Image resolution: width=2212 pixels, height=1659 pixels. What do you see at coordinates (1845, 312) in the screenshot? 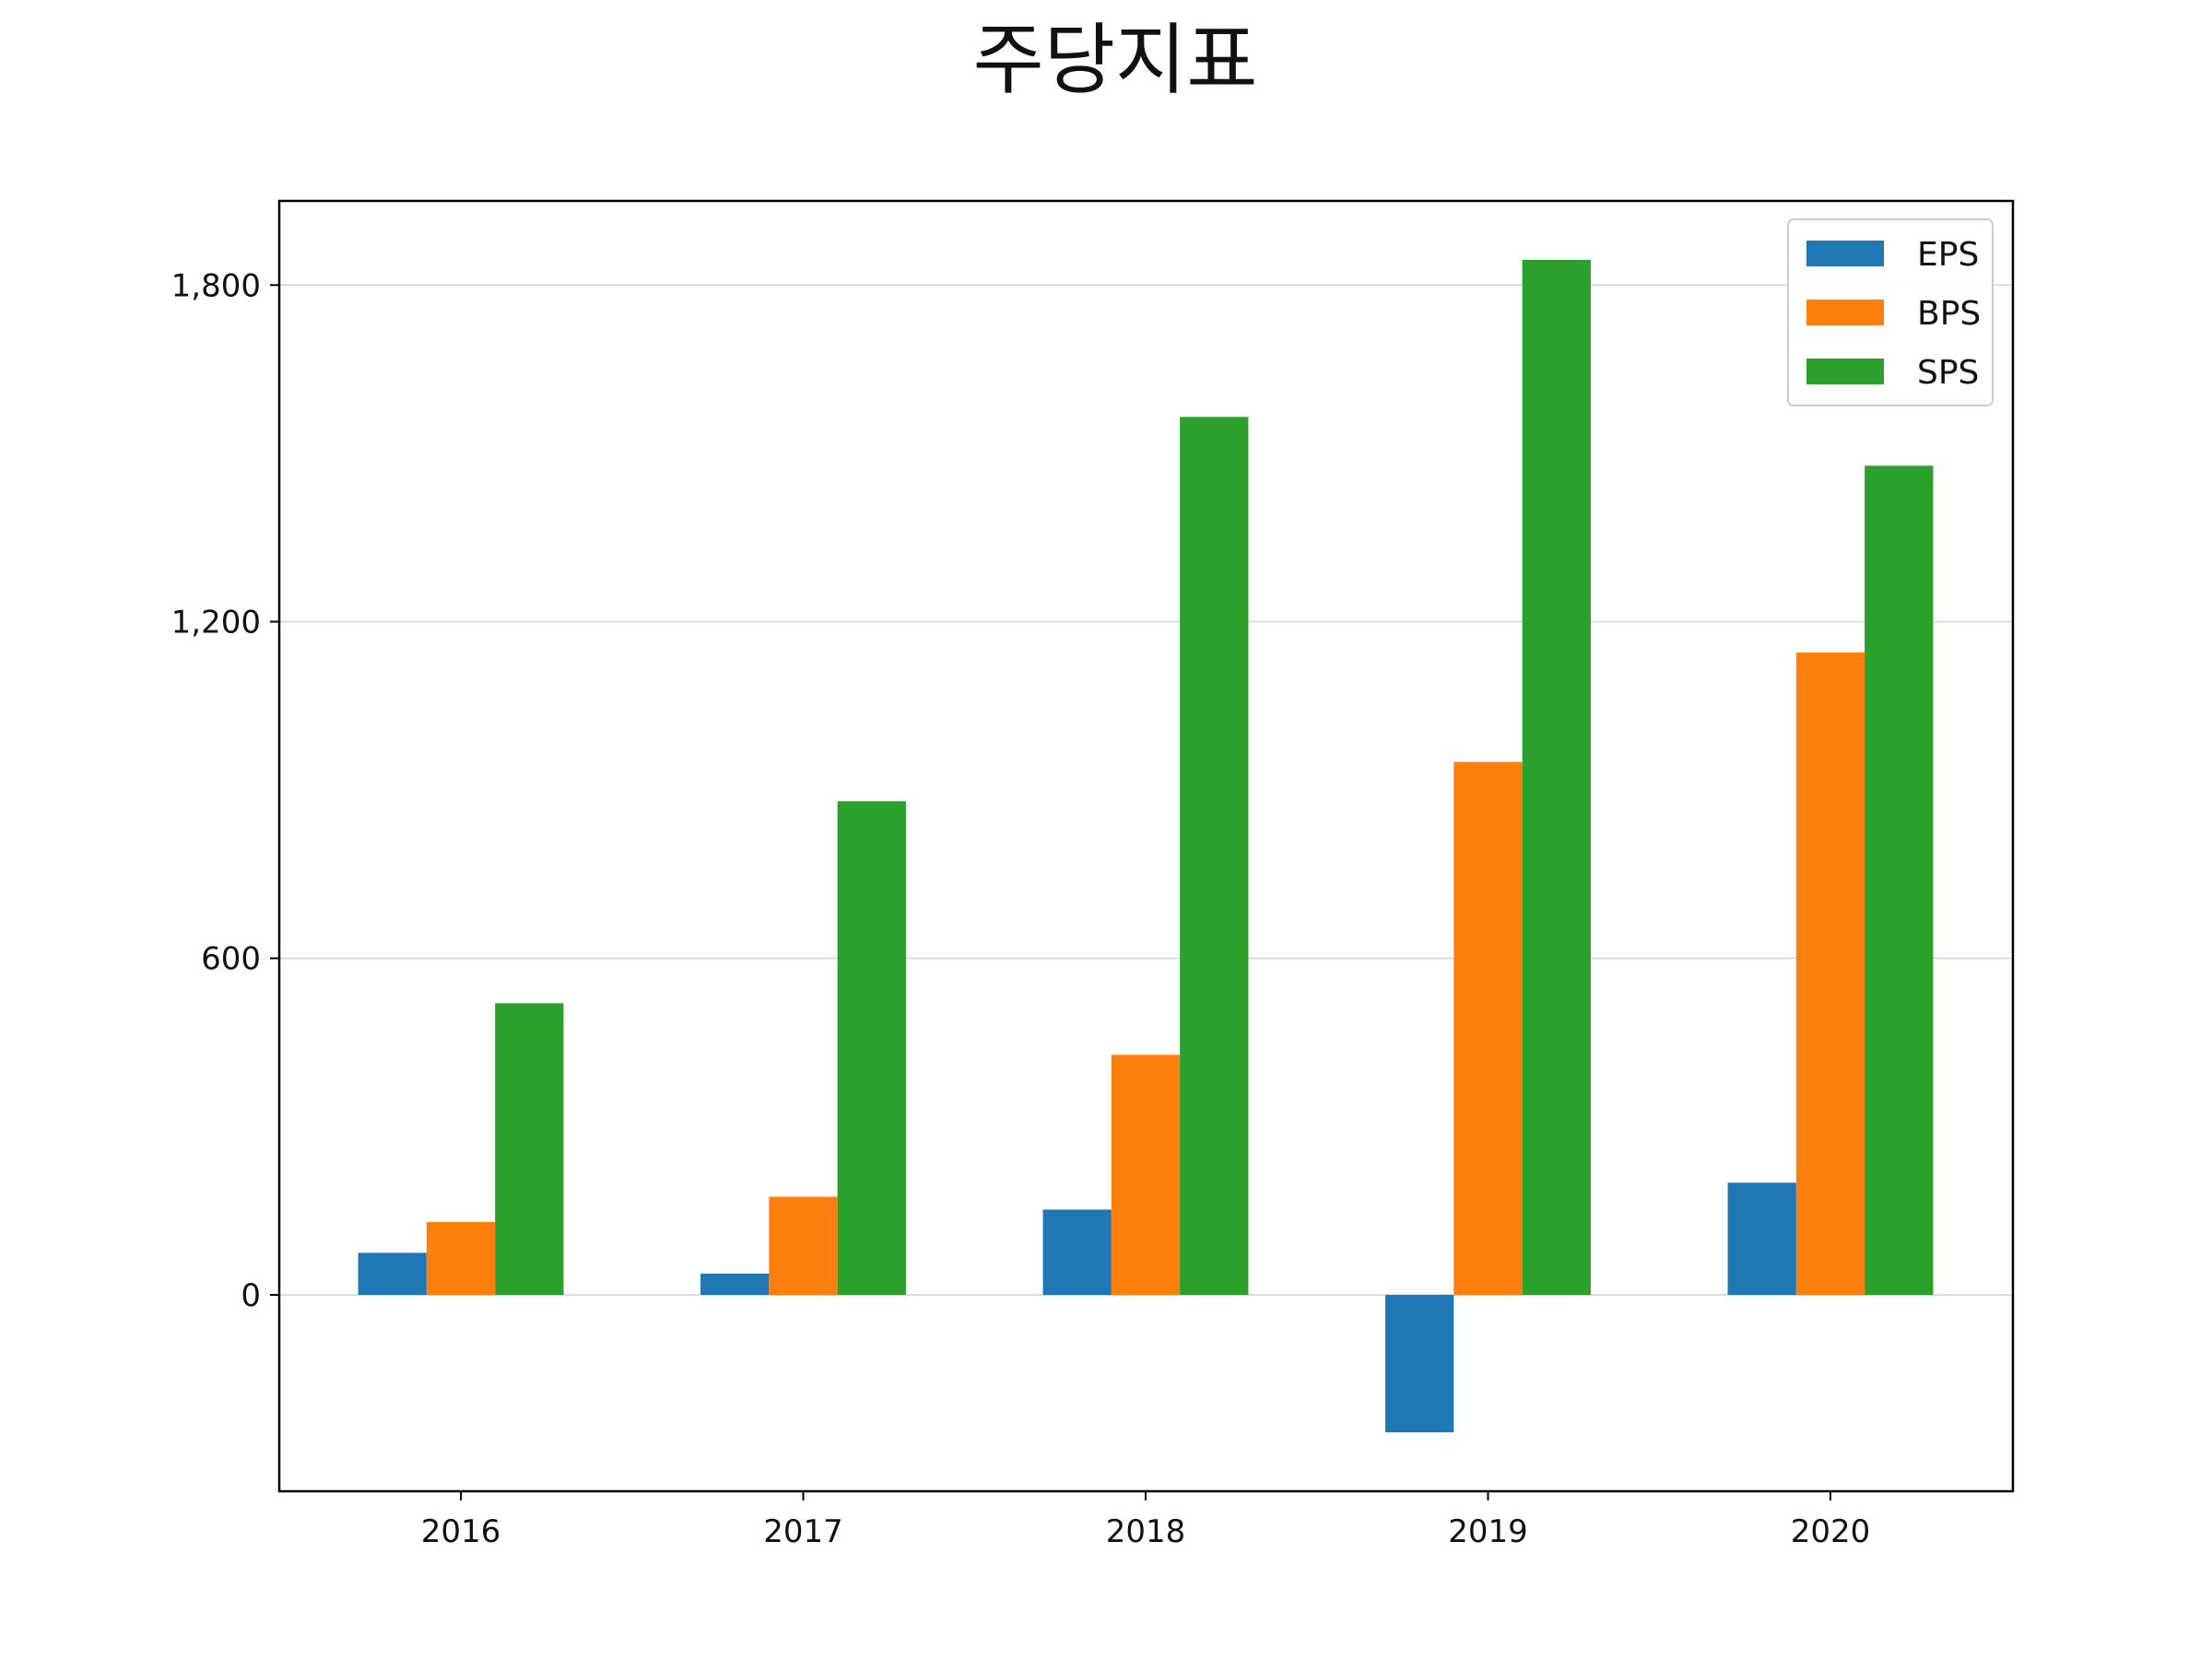
I see `legend-swatch-bps` at bounding box center [1845, 312].